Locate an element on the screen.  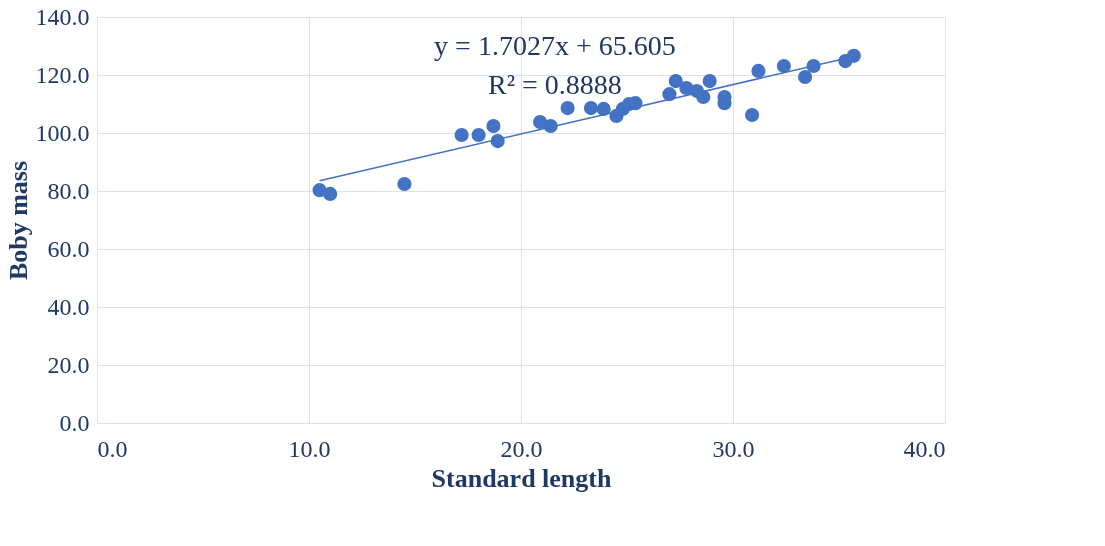
x-tick-label: 0.0 is located at coordinates (112, 448).